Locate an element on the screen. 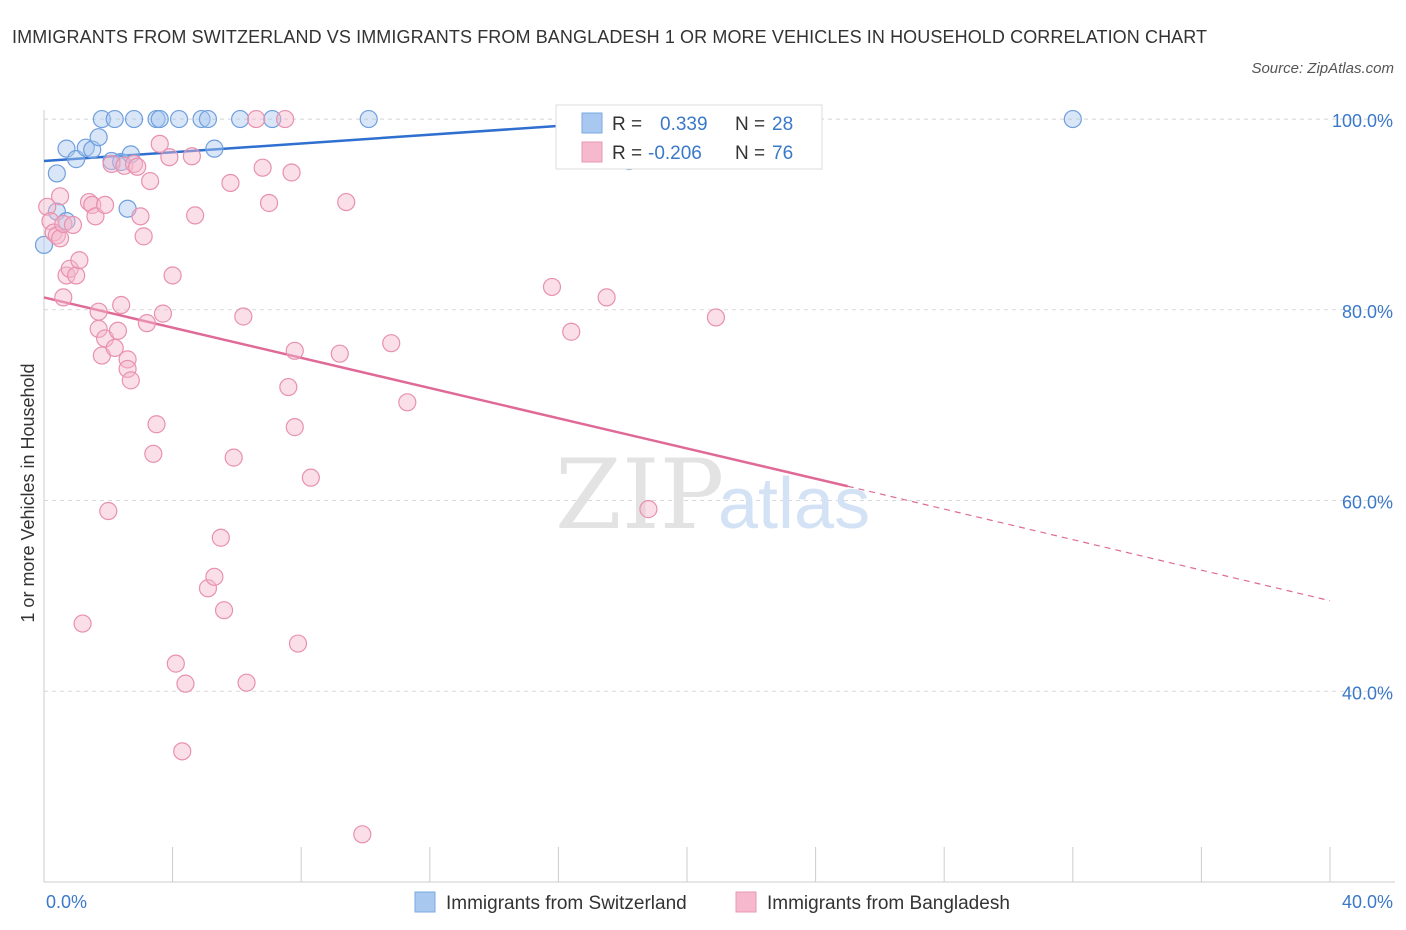 The width and height of the screenshot is (1406, 930). legend-r-value-1: 0.339 is located at coordinates (684, 124).